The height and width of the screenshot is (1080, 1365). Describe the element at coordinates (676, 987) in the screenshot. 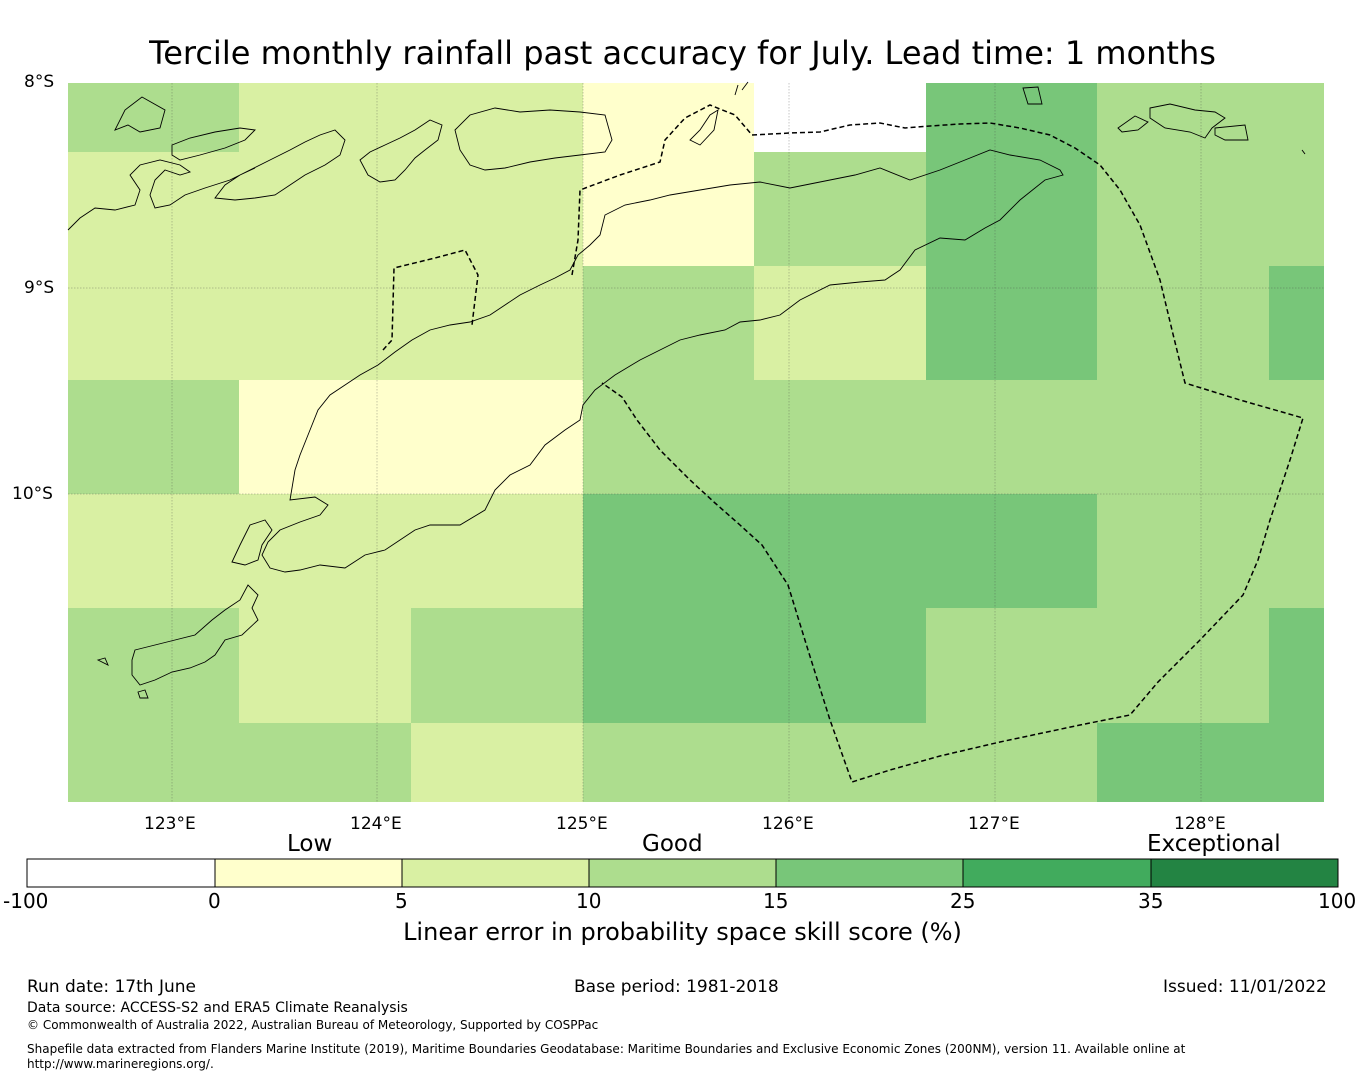

I see `base-period: Base period: 1981-2018` at that location.